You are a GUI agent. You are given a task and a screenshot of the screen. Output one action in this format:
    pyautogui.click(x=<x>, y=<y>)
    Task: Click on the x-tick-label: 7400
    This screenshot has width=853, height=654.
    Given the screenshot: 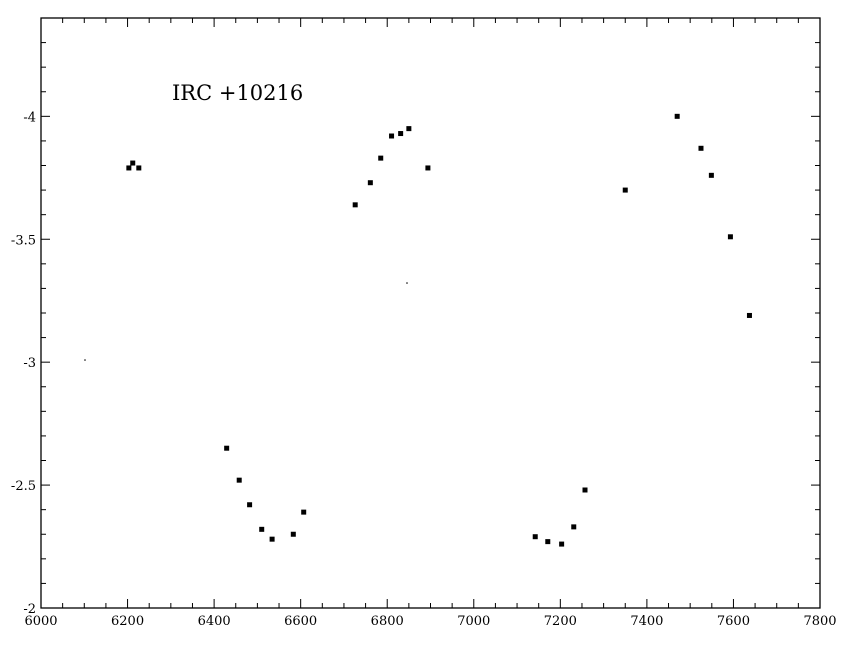 What is the action you would take?
    pyautogui.click(x=646, y=621)
    